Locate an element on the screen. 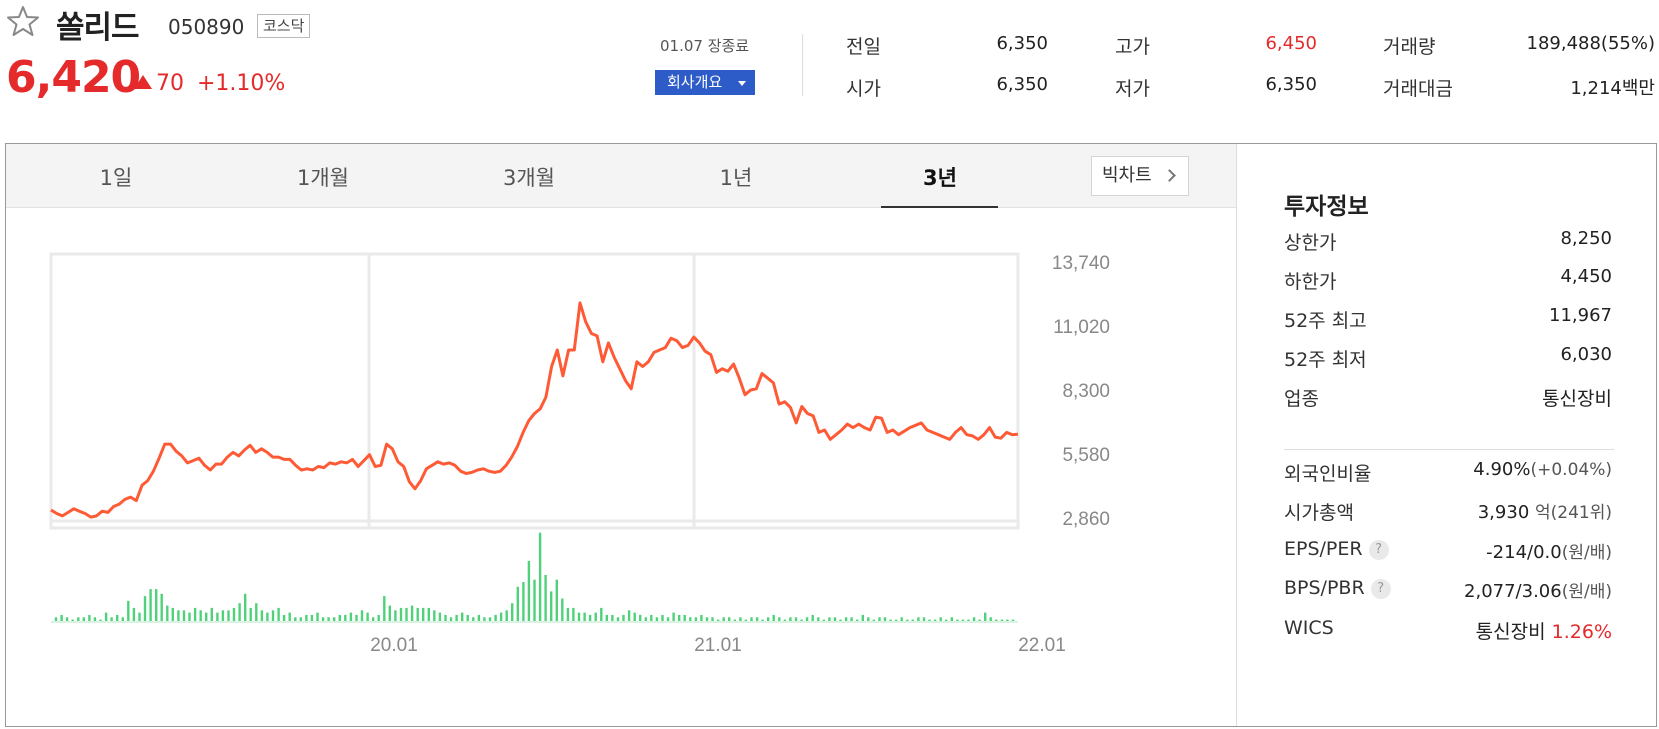  bps-pbr-value: 2,077/3.06 is located at coordinates (1513, 591).